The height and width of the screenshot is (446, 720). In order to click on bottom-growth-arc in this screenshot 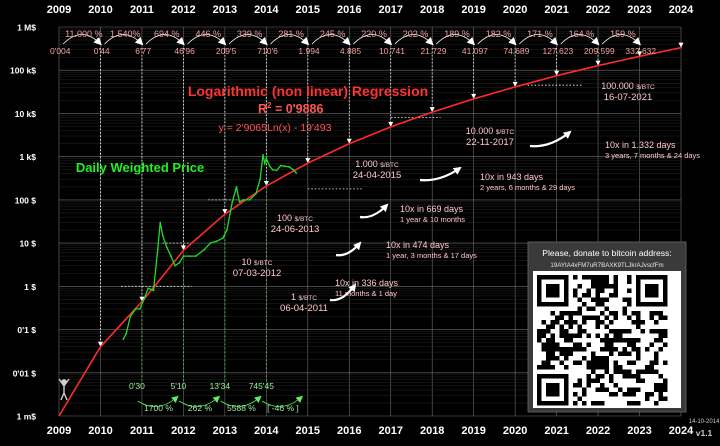, I will do `click(282, 401)`.